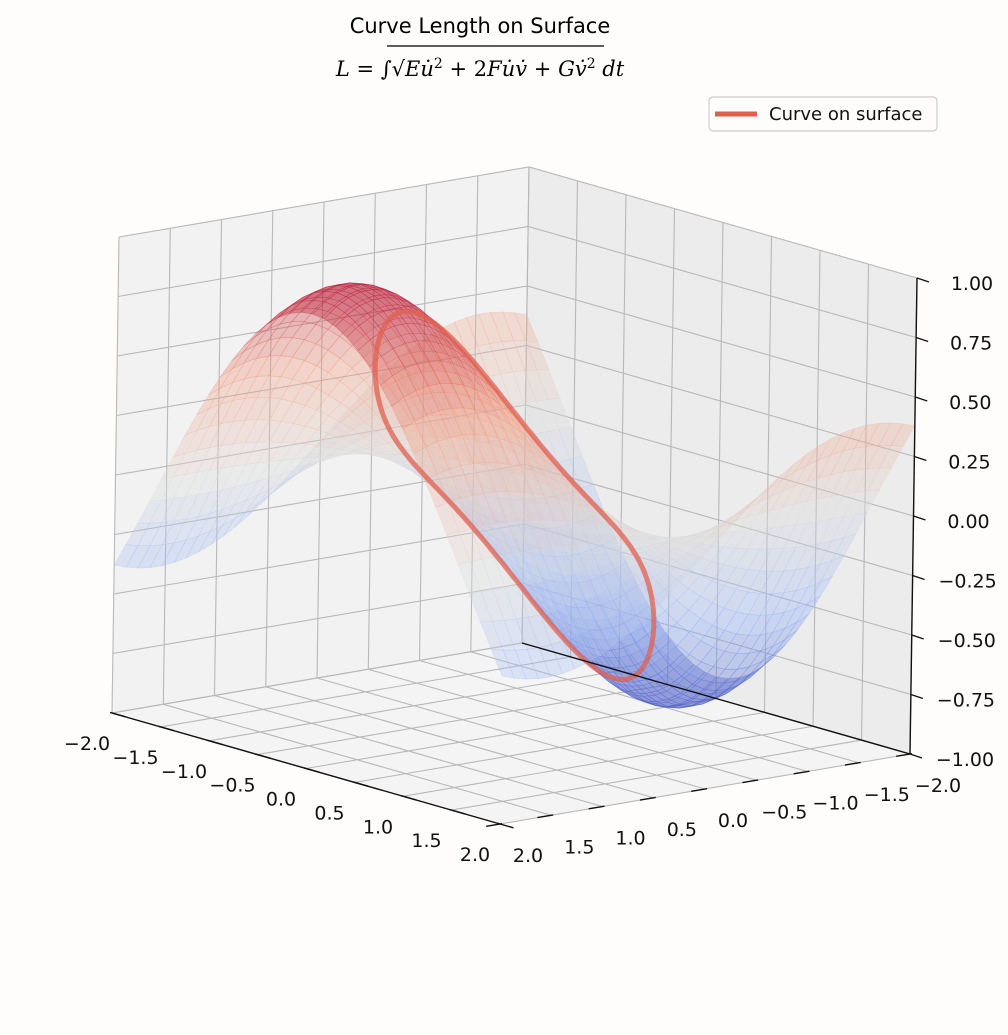 The width and height of the screenshot is (1008, 1035). I want to click on x-tick-label: −1.5, so click(887, 795).